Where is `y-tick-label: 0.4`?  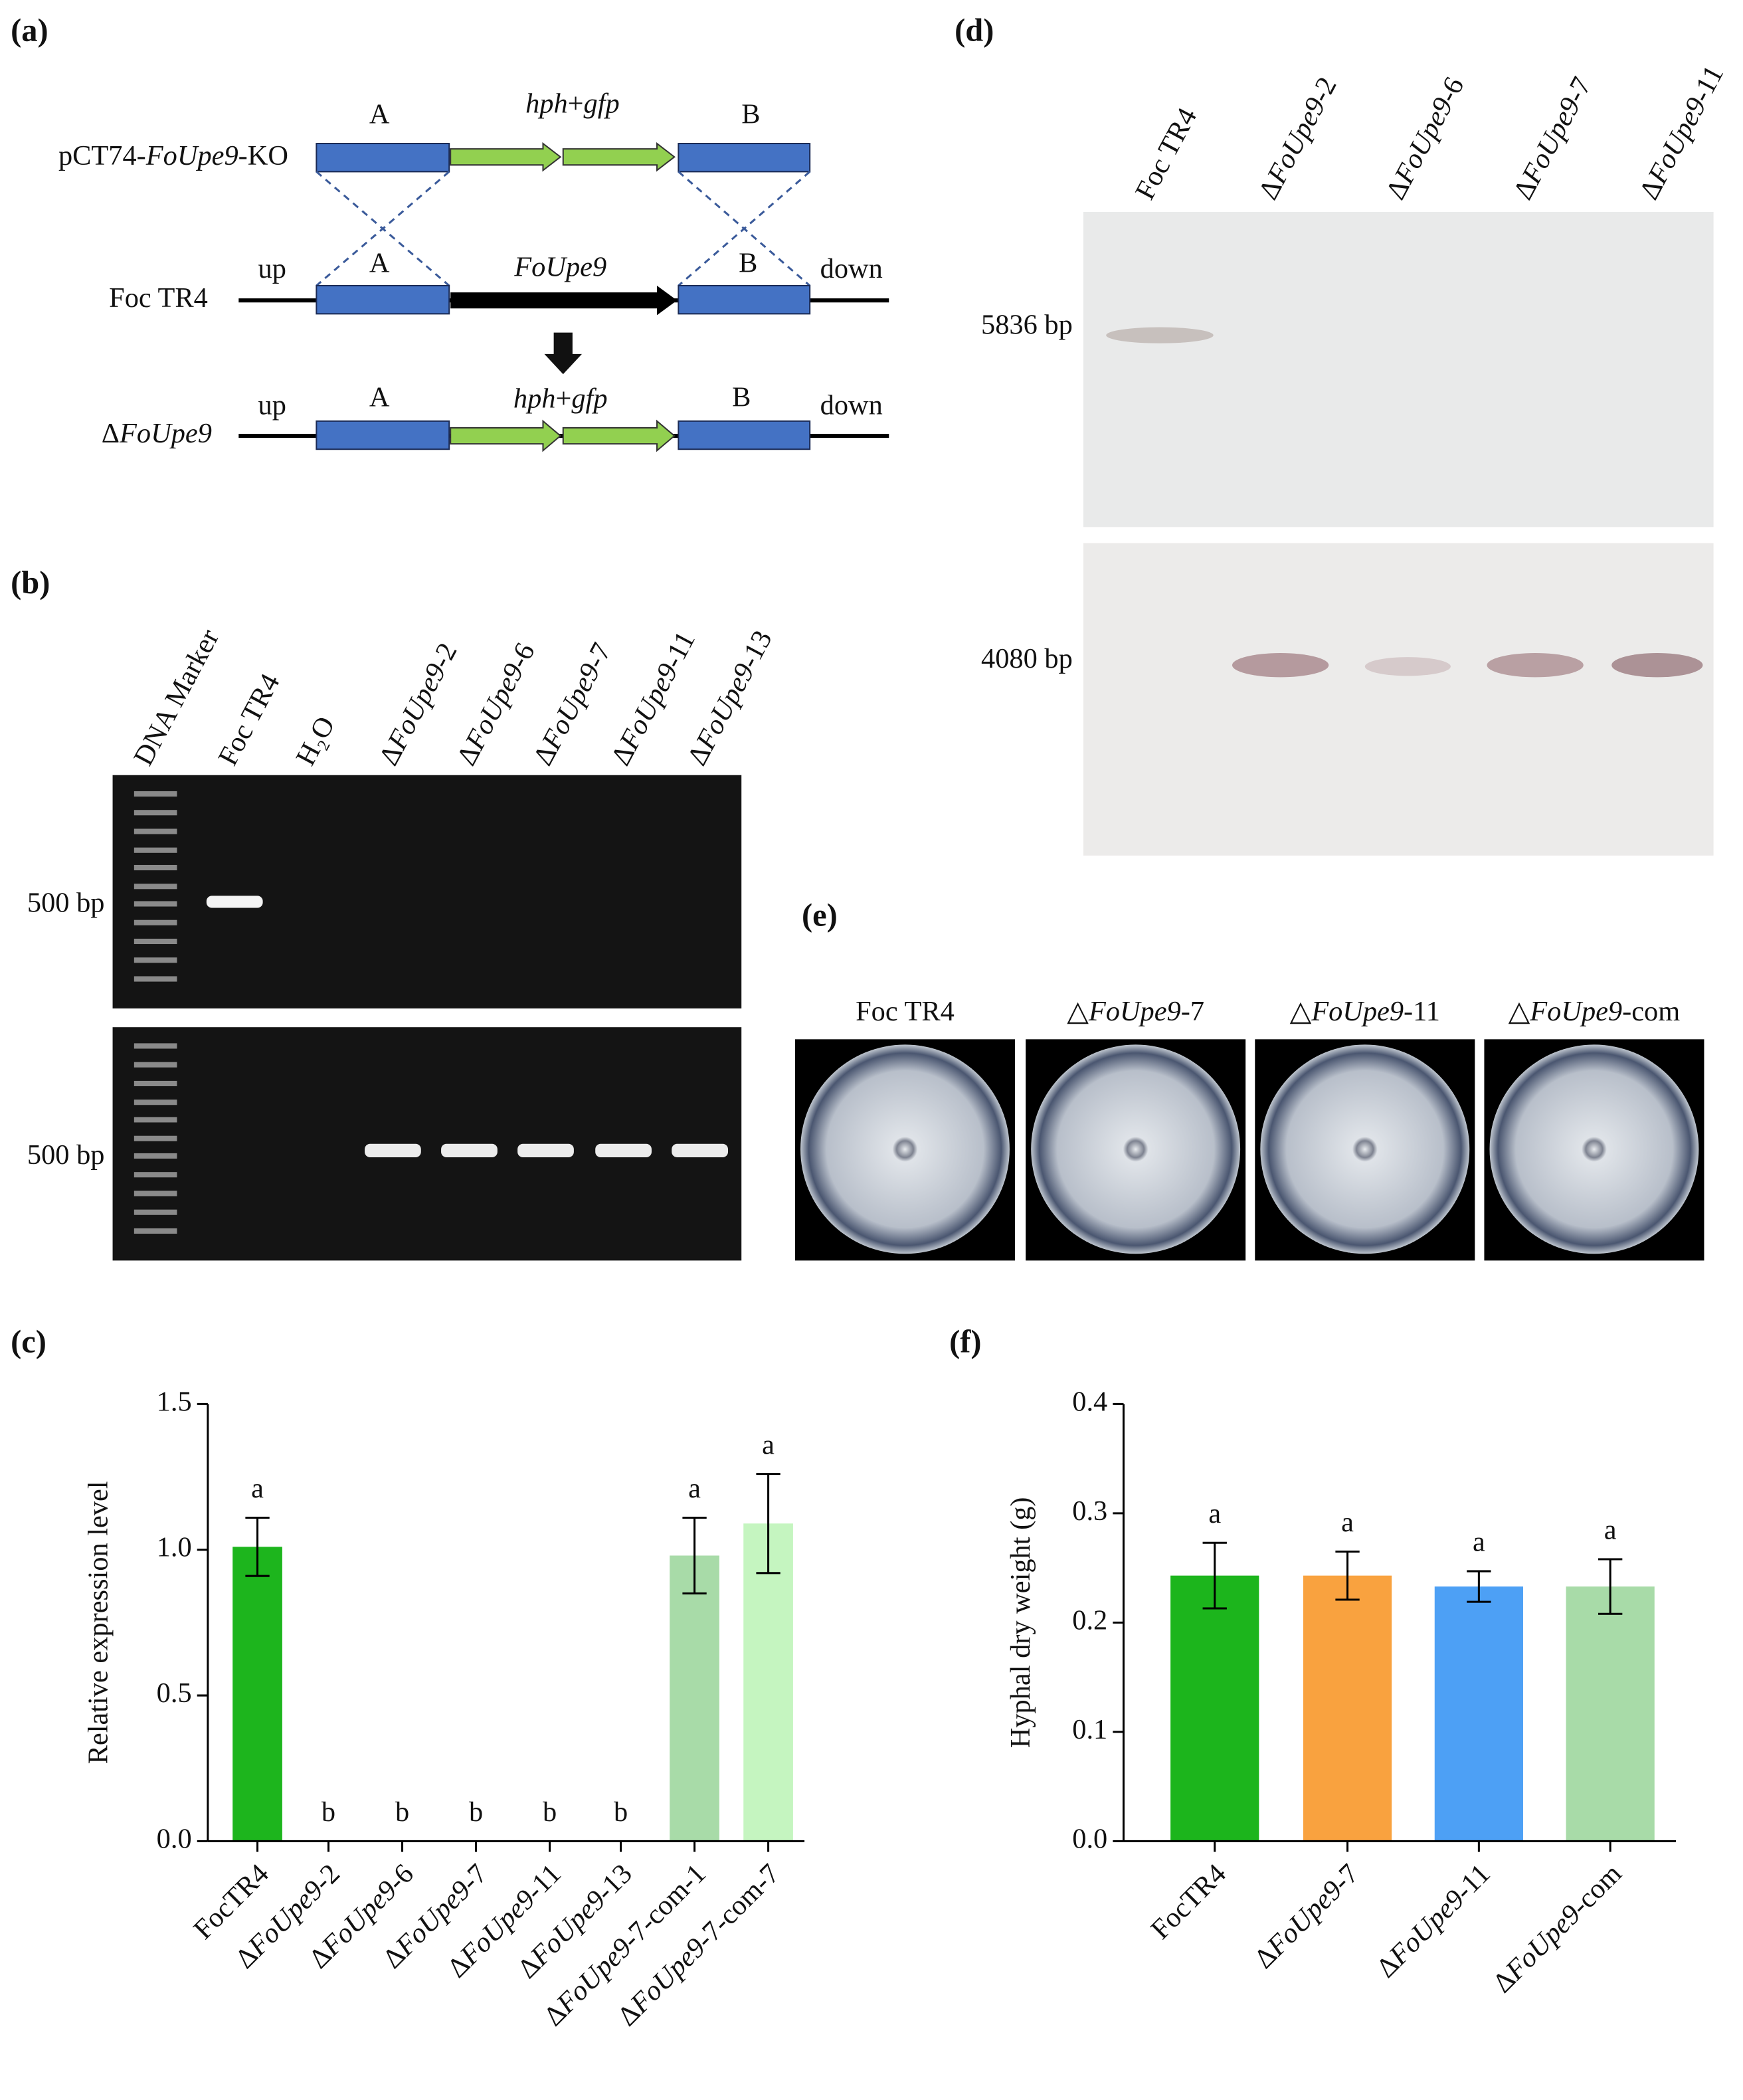 y-tick-label: 0.4 is located at coordinates (1090, 1402).